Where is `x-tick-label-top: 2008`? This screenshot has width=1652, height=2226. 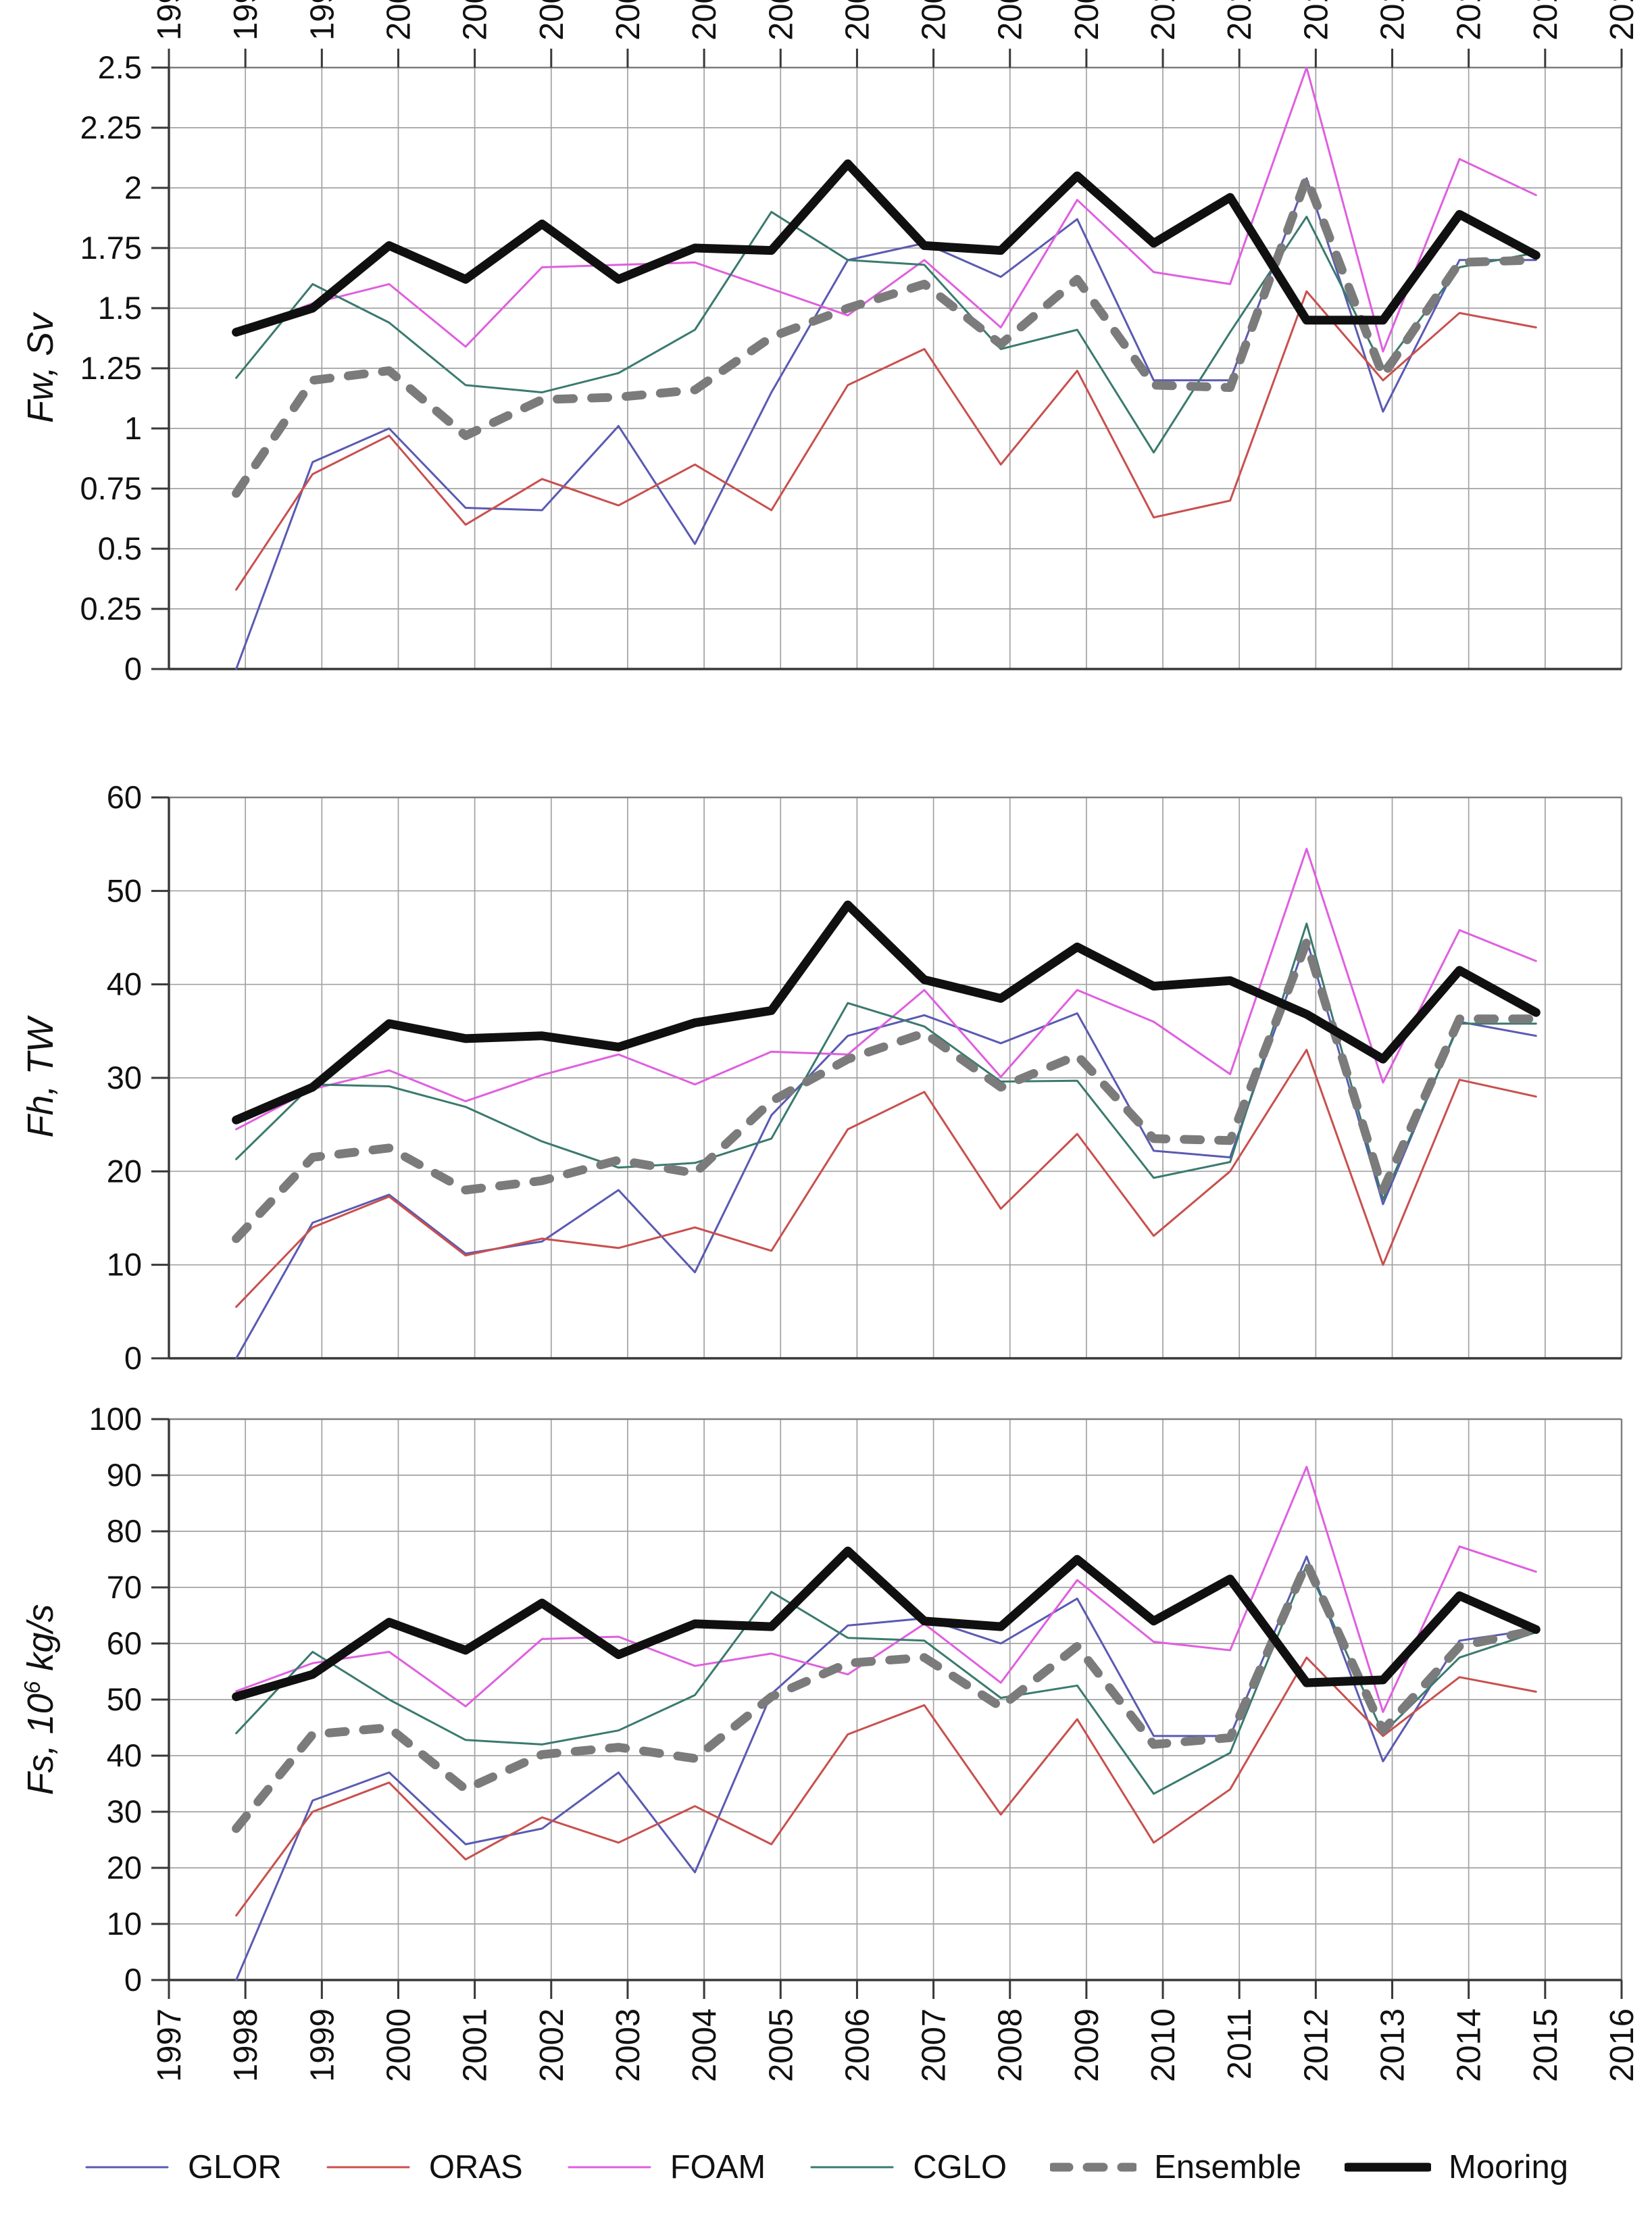 x-tick-label-top: 2008 is located at coordinates (1011, 20).